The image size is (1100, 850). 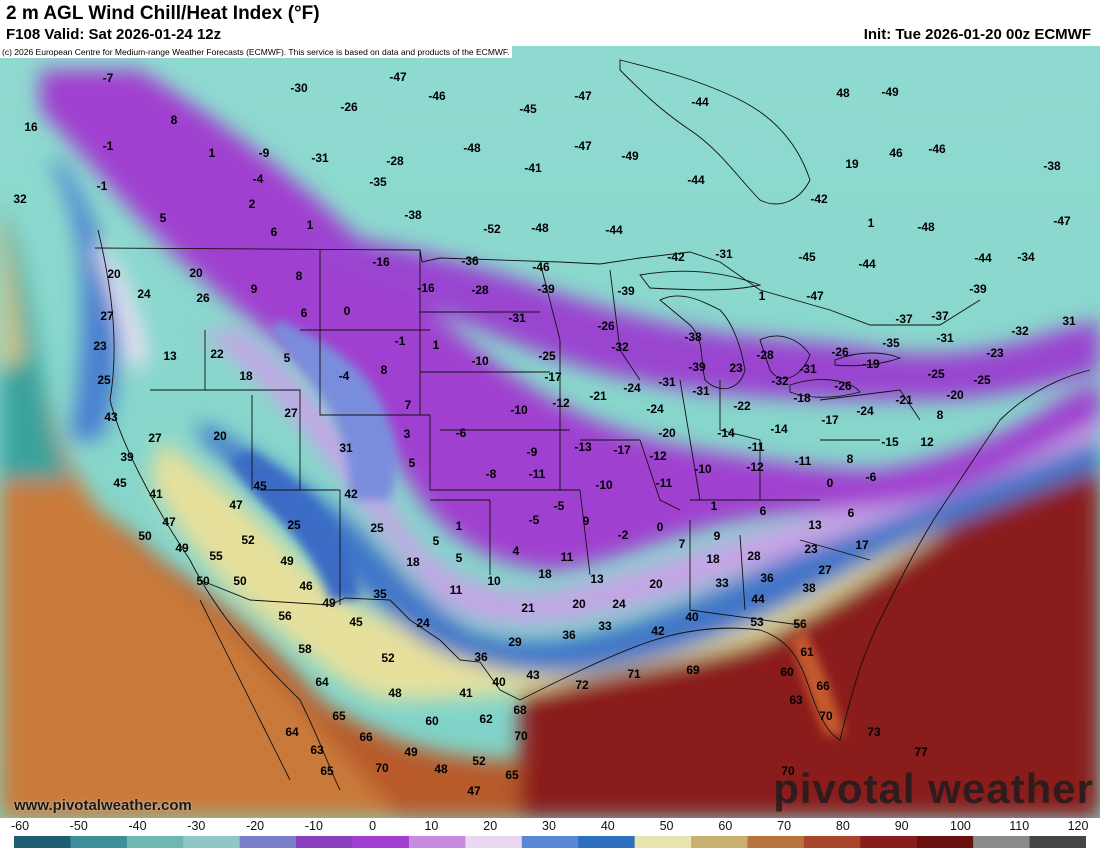 I want to click on temperature-label: 5, so click(x=412, y=463).